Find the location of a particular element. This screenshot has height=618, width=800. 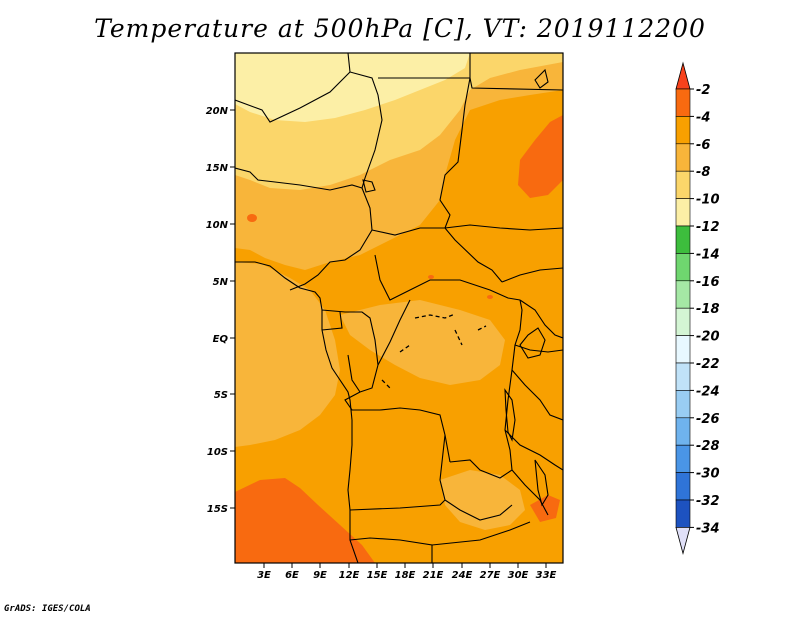

colorbar-label: -10 is located at coordinates (708, 200).